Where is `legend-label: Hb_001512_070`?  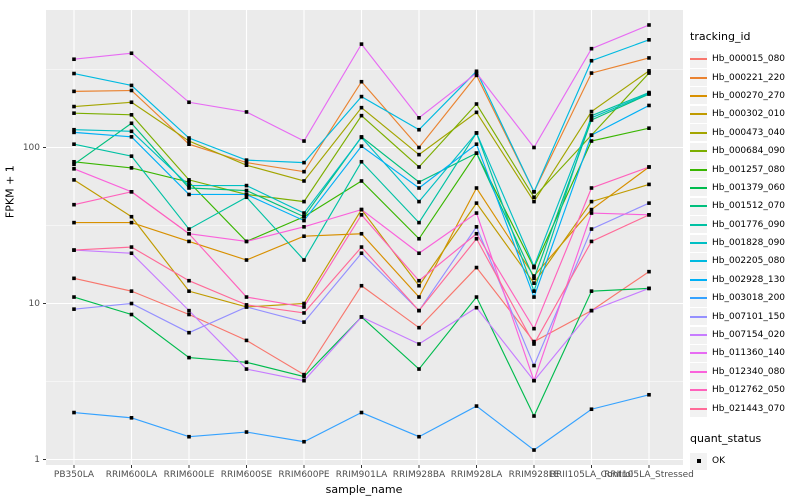
legend-label: Hb_001512_070 is located at coordinates (749, 206).